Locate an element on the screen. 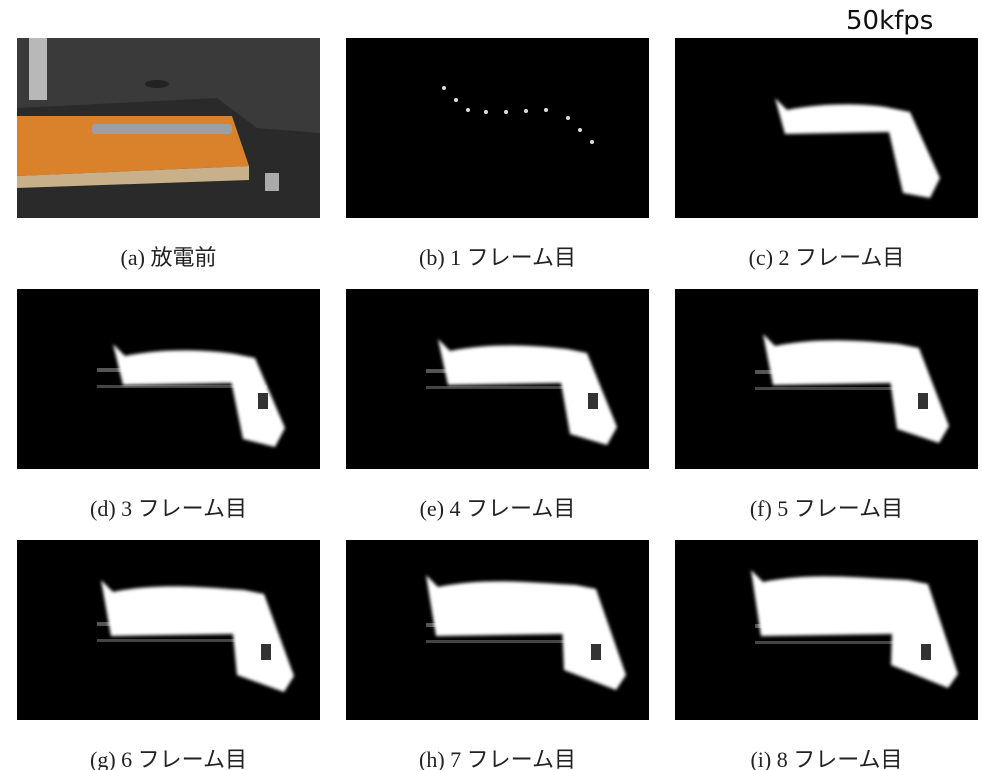  caption: (g) 6 フレーム目 is located at coordinates (168, 758).